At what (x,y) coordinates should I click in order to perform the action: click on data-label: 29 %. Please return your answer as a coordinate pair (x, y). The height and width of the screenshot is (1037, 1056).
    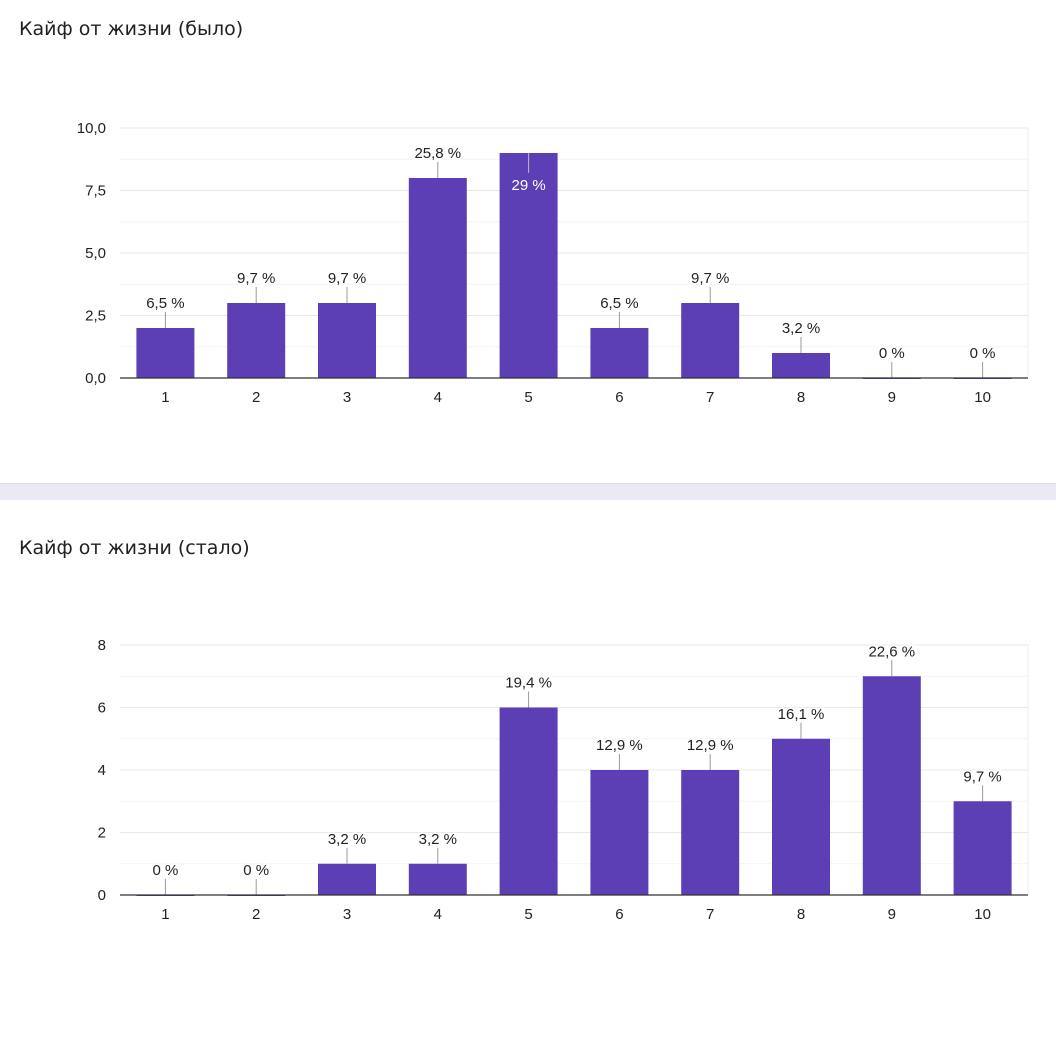
    Looking at the image, I should click on (528, 185).